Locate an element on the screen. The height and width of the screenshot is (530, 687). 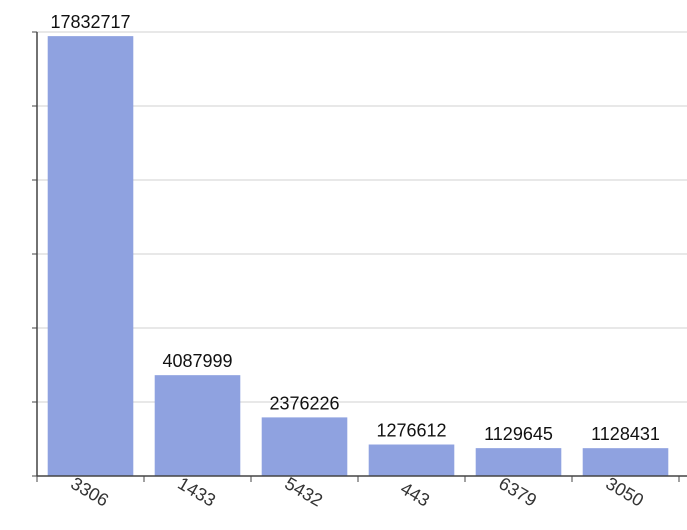
data-label: 4087999 is located at coordinates (197, 361).